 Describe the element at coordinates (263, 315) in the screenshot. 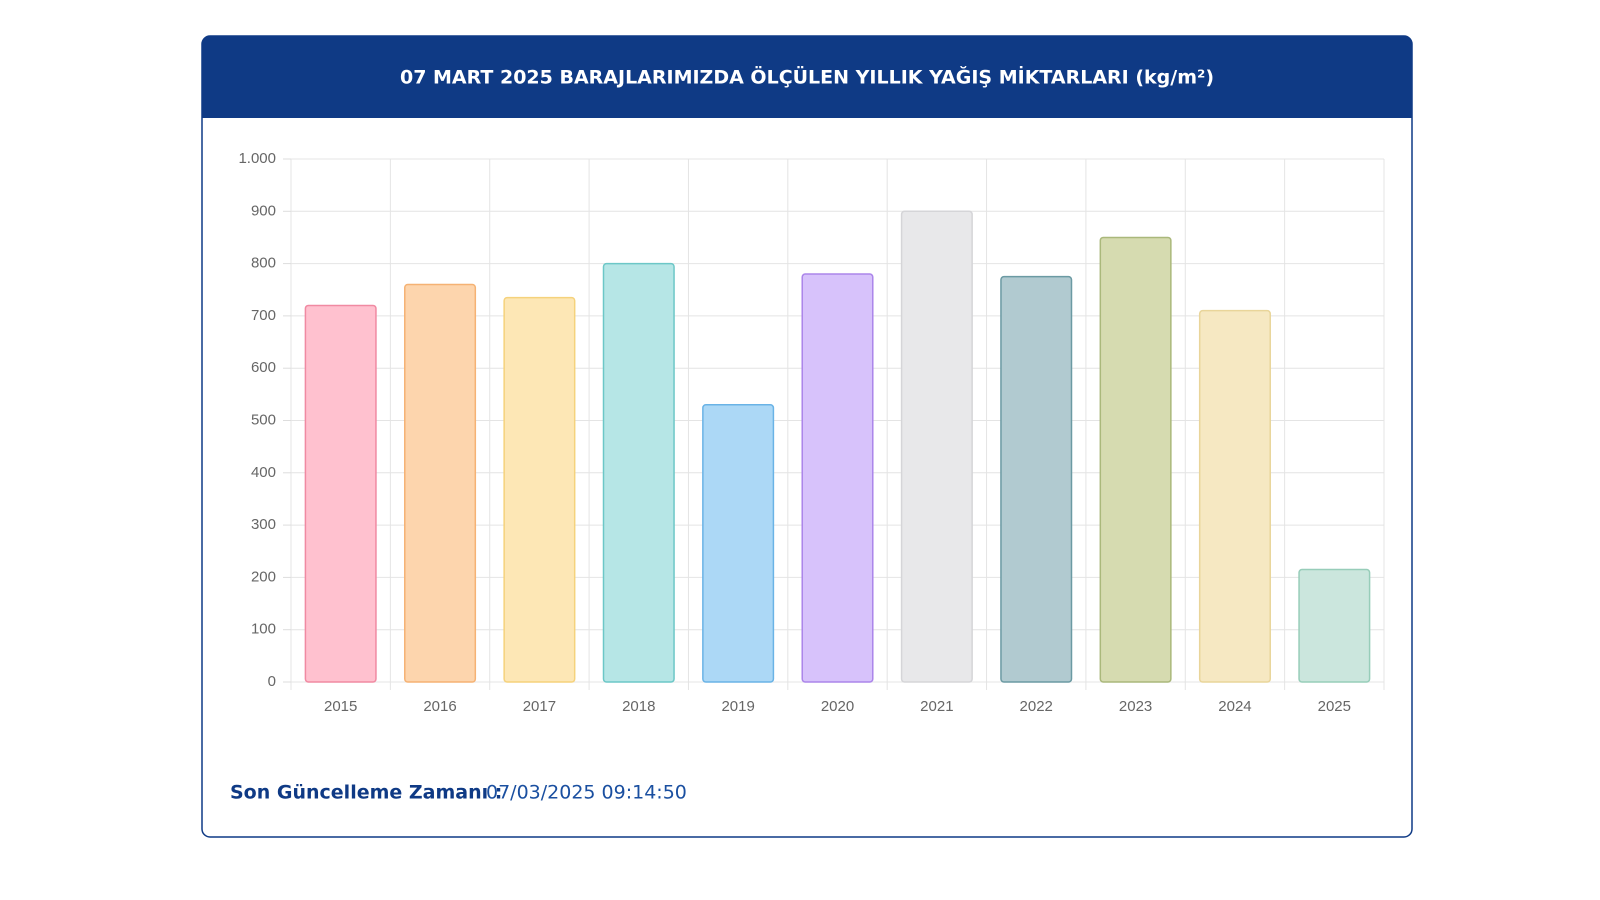

I see `y-tick-label: 700` at that location.